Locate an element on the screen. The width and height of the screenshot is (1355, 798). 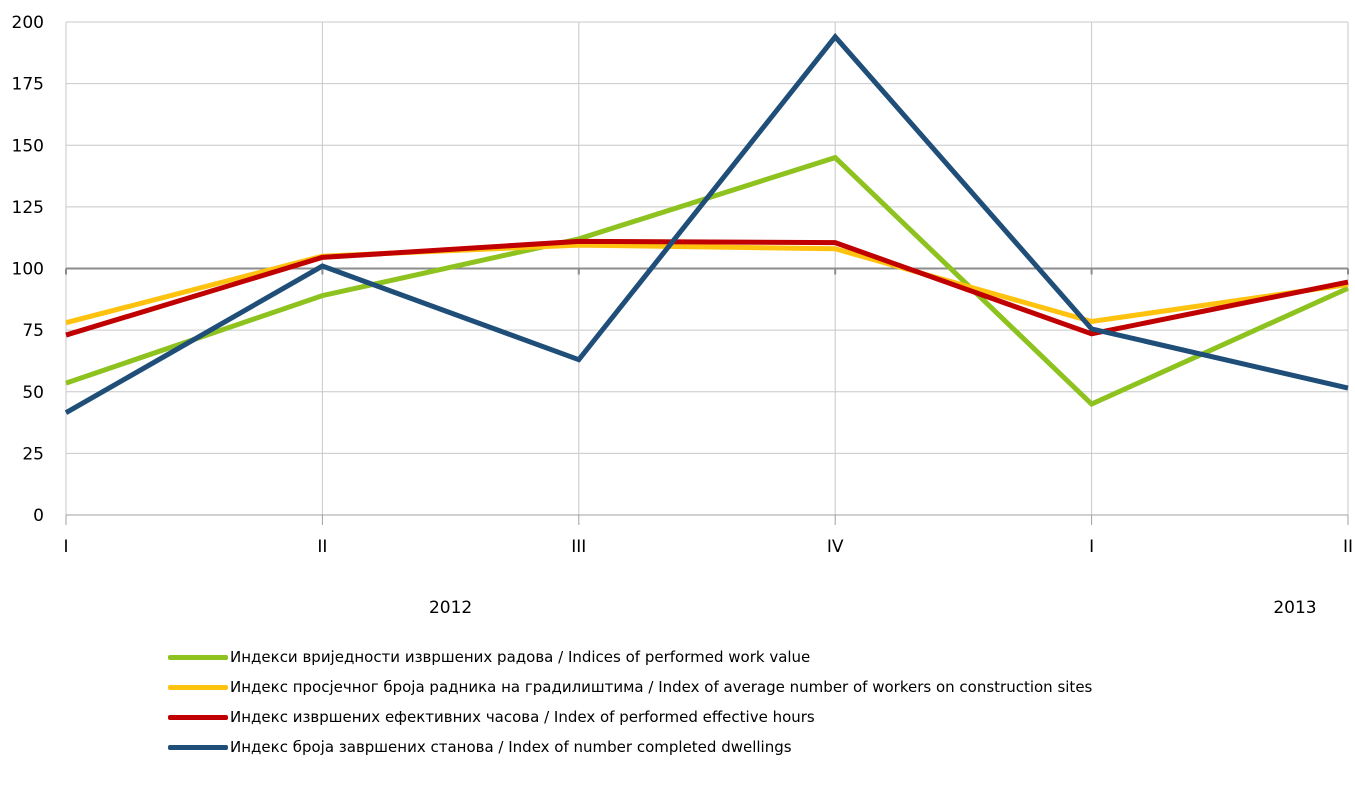
x-group-label: 2012 is located at coordinates (450, 608).